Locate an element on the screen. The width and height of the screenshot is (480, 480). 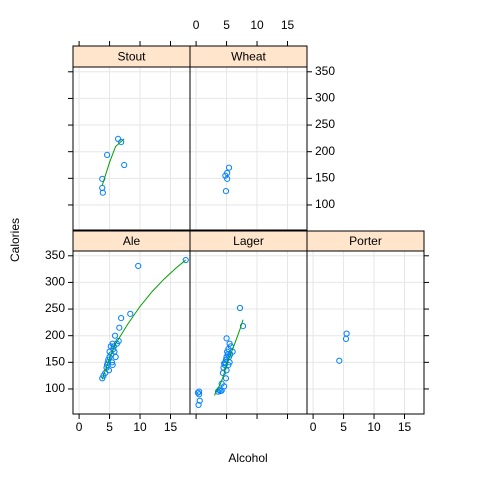
strip-label: Wheat is located at coordinates (248, 57).